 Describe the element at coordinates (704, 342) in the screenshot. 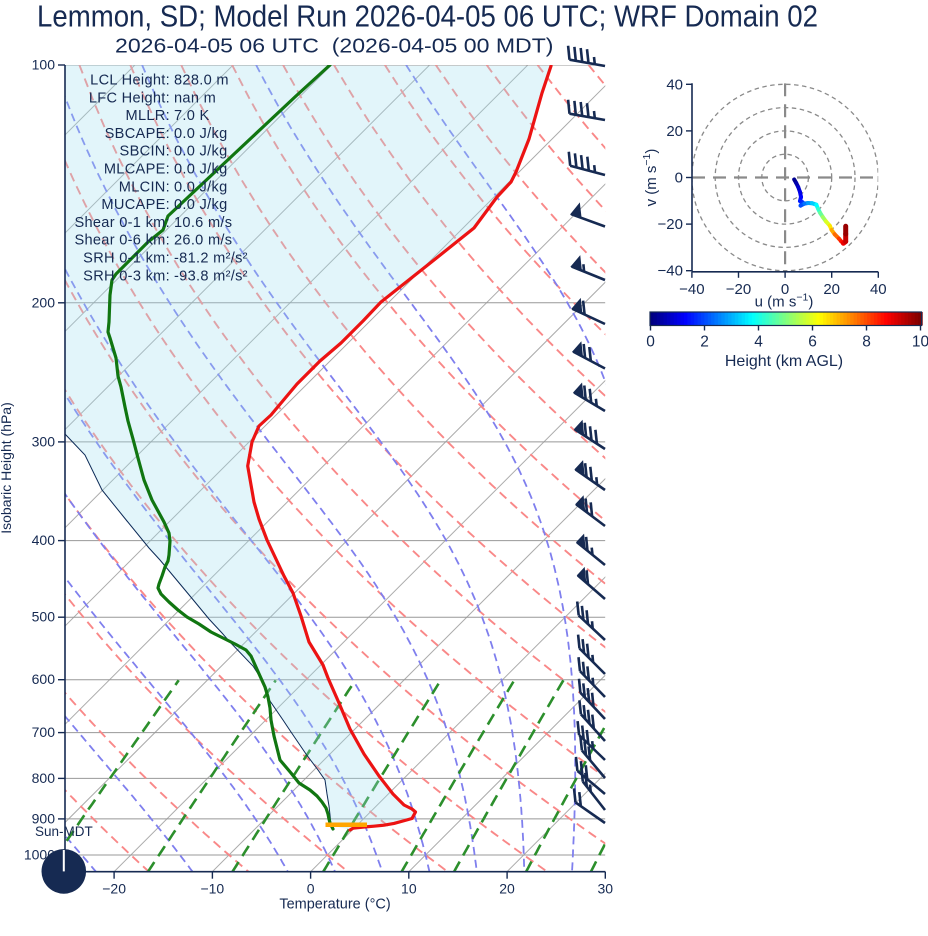

I see `svg-text: 2` at that location.